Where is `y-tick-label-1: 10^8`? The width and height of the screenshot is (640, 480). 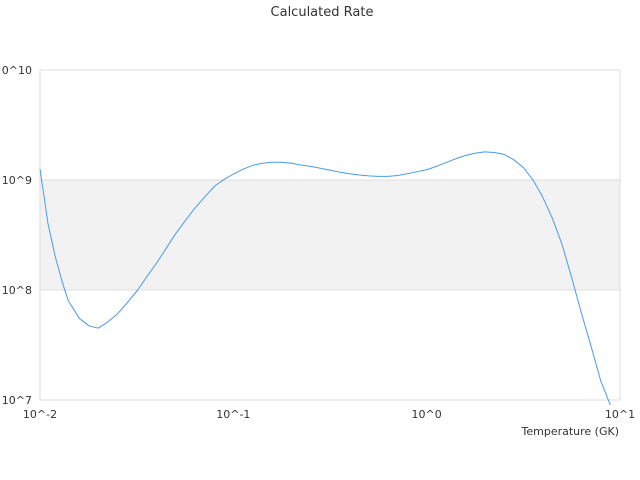 y-tick-label-1: 10^8 is located at coordinates (17, 290).